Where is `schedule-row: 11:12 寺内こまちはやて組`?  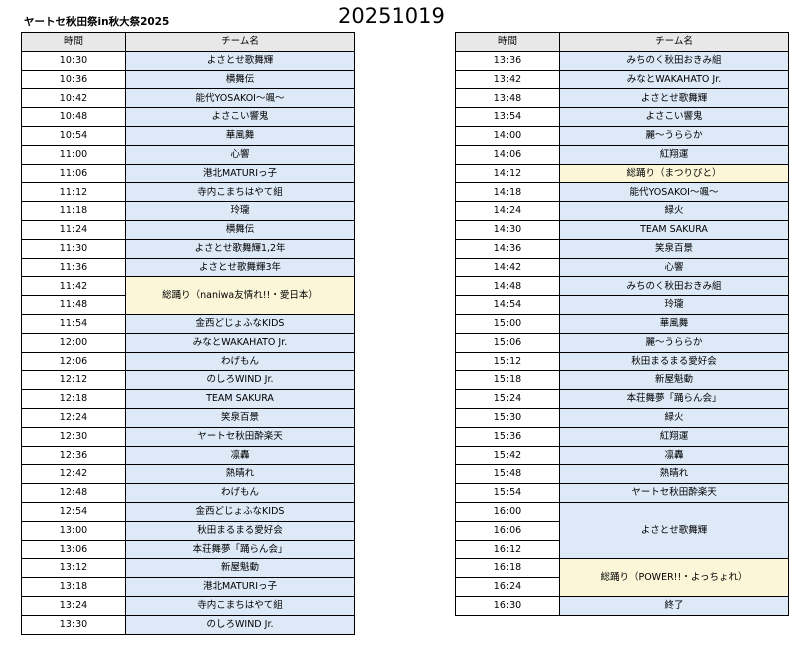 schedule-row: 11:12 寺内こまちはやて組 is located at coordinates (188, 192).